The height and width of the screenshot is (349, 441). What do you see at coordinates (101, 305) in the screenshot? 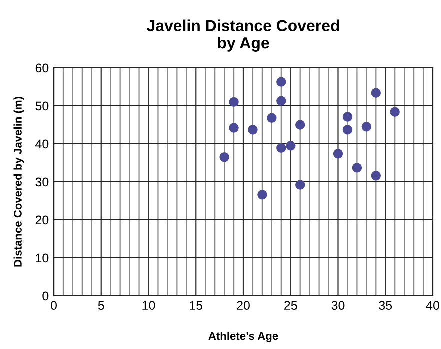
I see `x-tick-label: 5` at bounding box center [101, 305].